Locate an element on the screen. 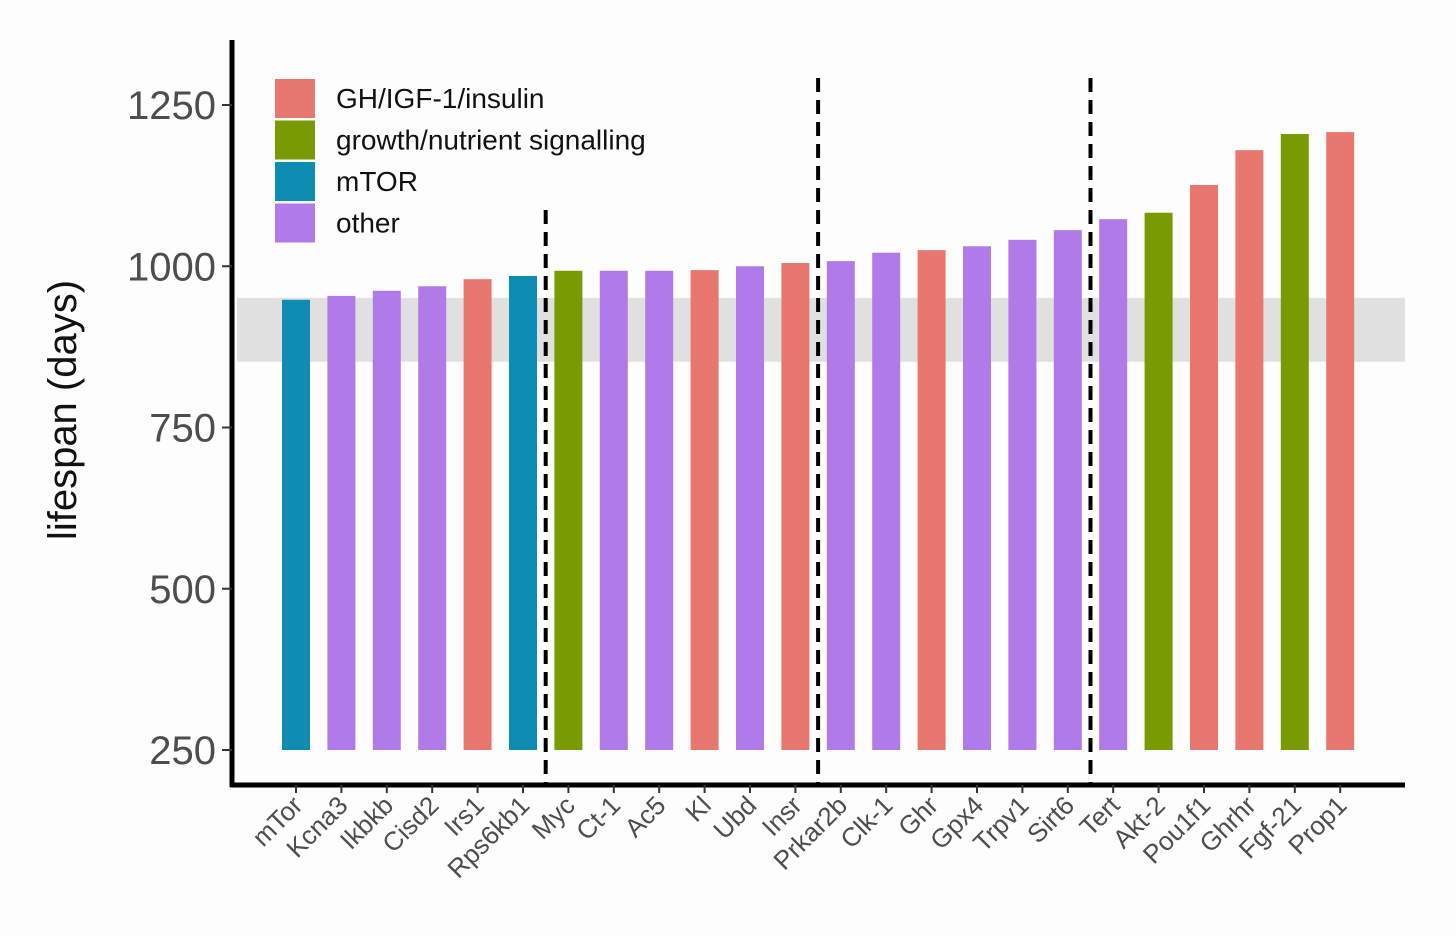  bar-ikbkb is located at coordinates (386, 520).